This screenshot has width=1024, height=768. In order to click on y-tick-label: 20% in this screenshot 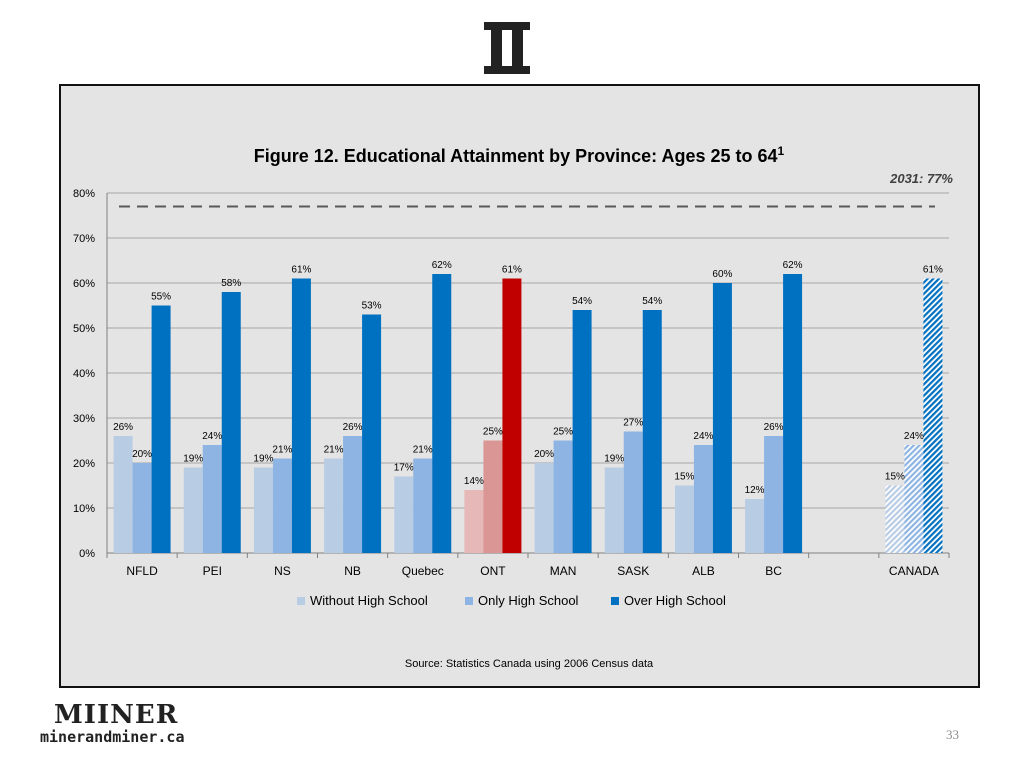, I will do `click(84, 464)`.